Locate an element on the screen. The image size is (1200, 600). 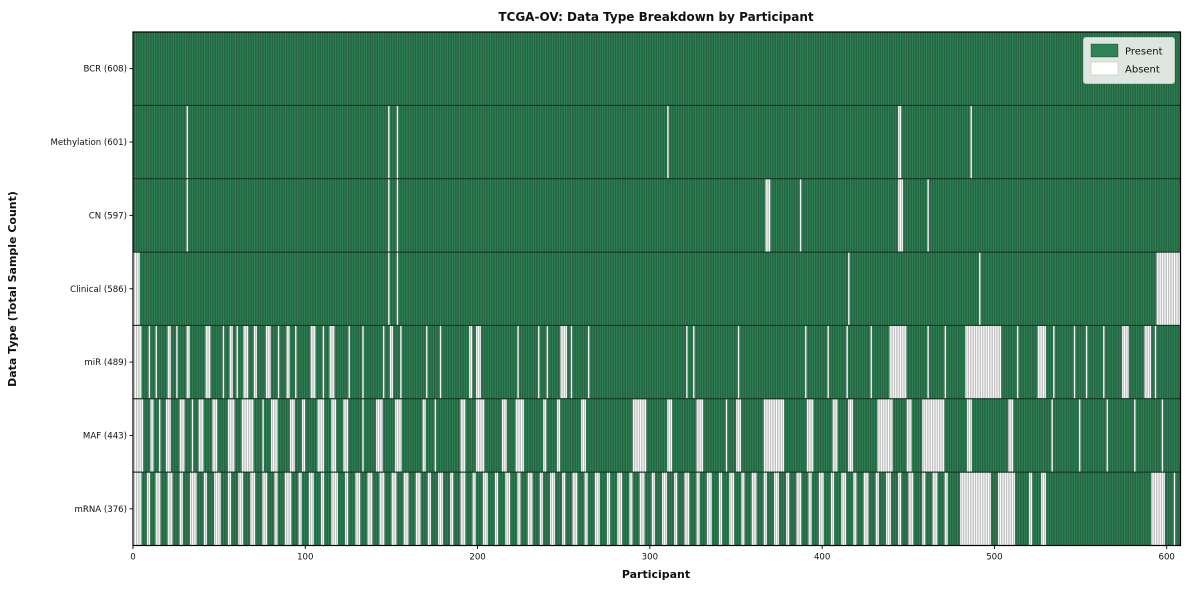
x-tick-label: 400 is located at coordinates (822, 558).